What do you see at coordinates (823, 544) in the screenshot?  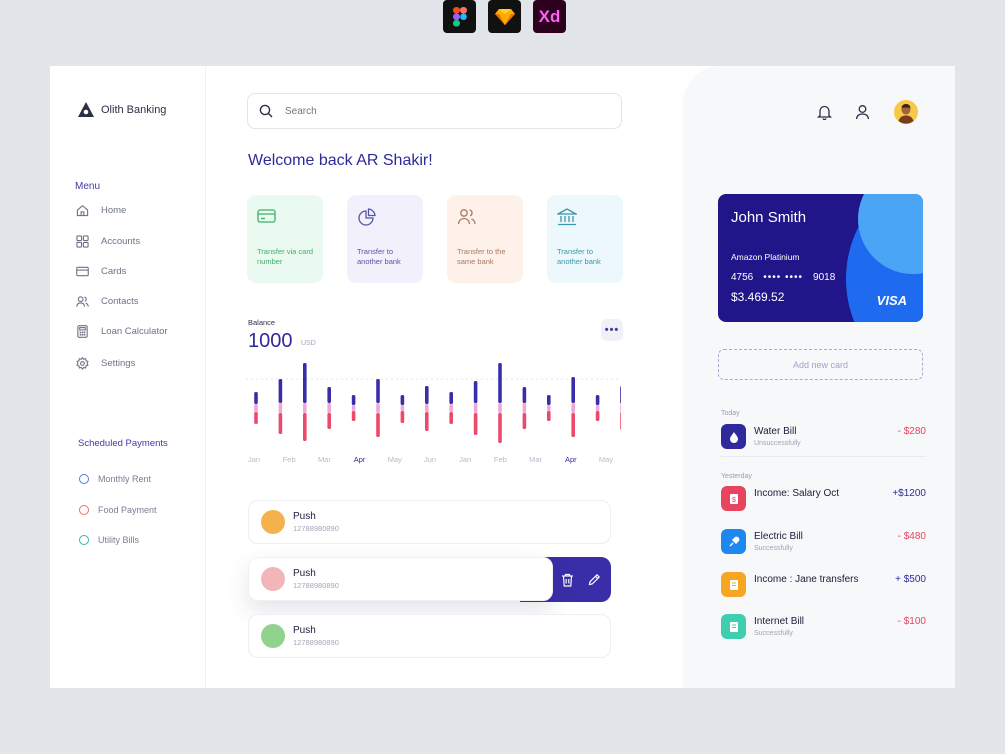 I see `transaction-row: Electric Bill Successfully - $480` at bounding box center [823, 544].